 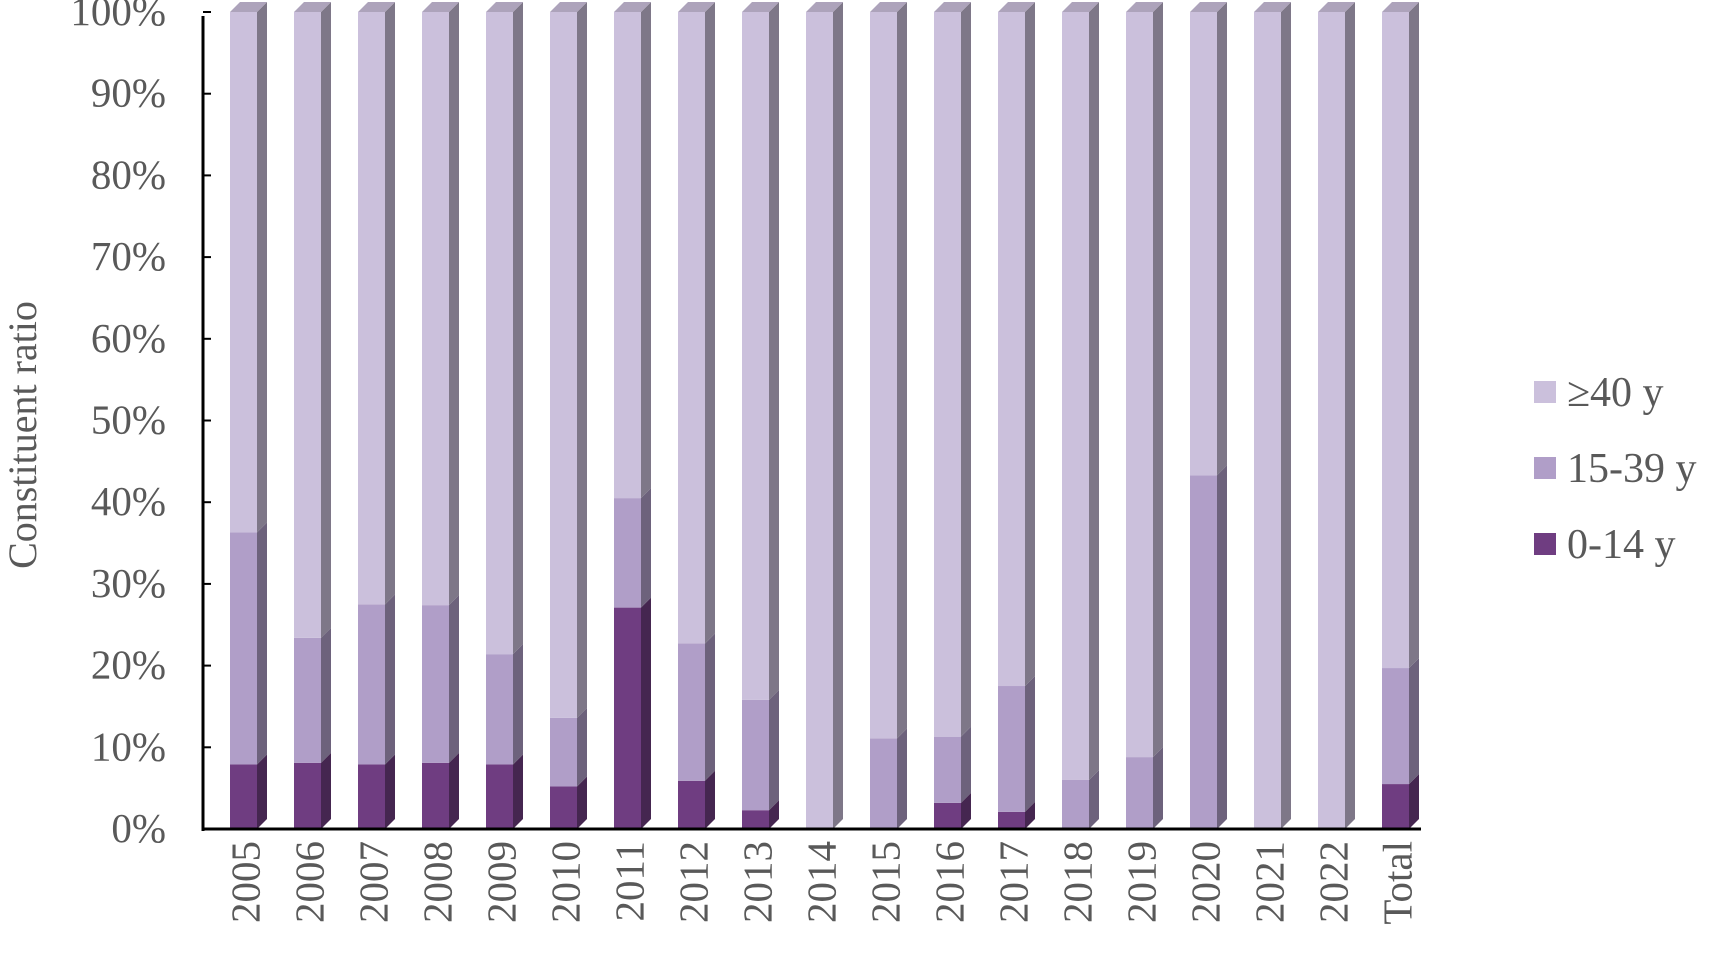 I want to click on bar-total-15-39-y-side, so click(x=1414, y=721).